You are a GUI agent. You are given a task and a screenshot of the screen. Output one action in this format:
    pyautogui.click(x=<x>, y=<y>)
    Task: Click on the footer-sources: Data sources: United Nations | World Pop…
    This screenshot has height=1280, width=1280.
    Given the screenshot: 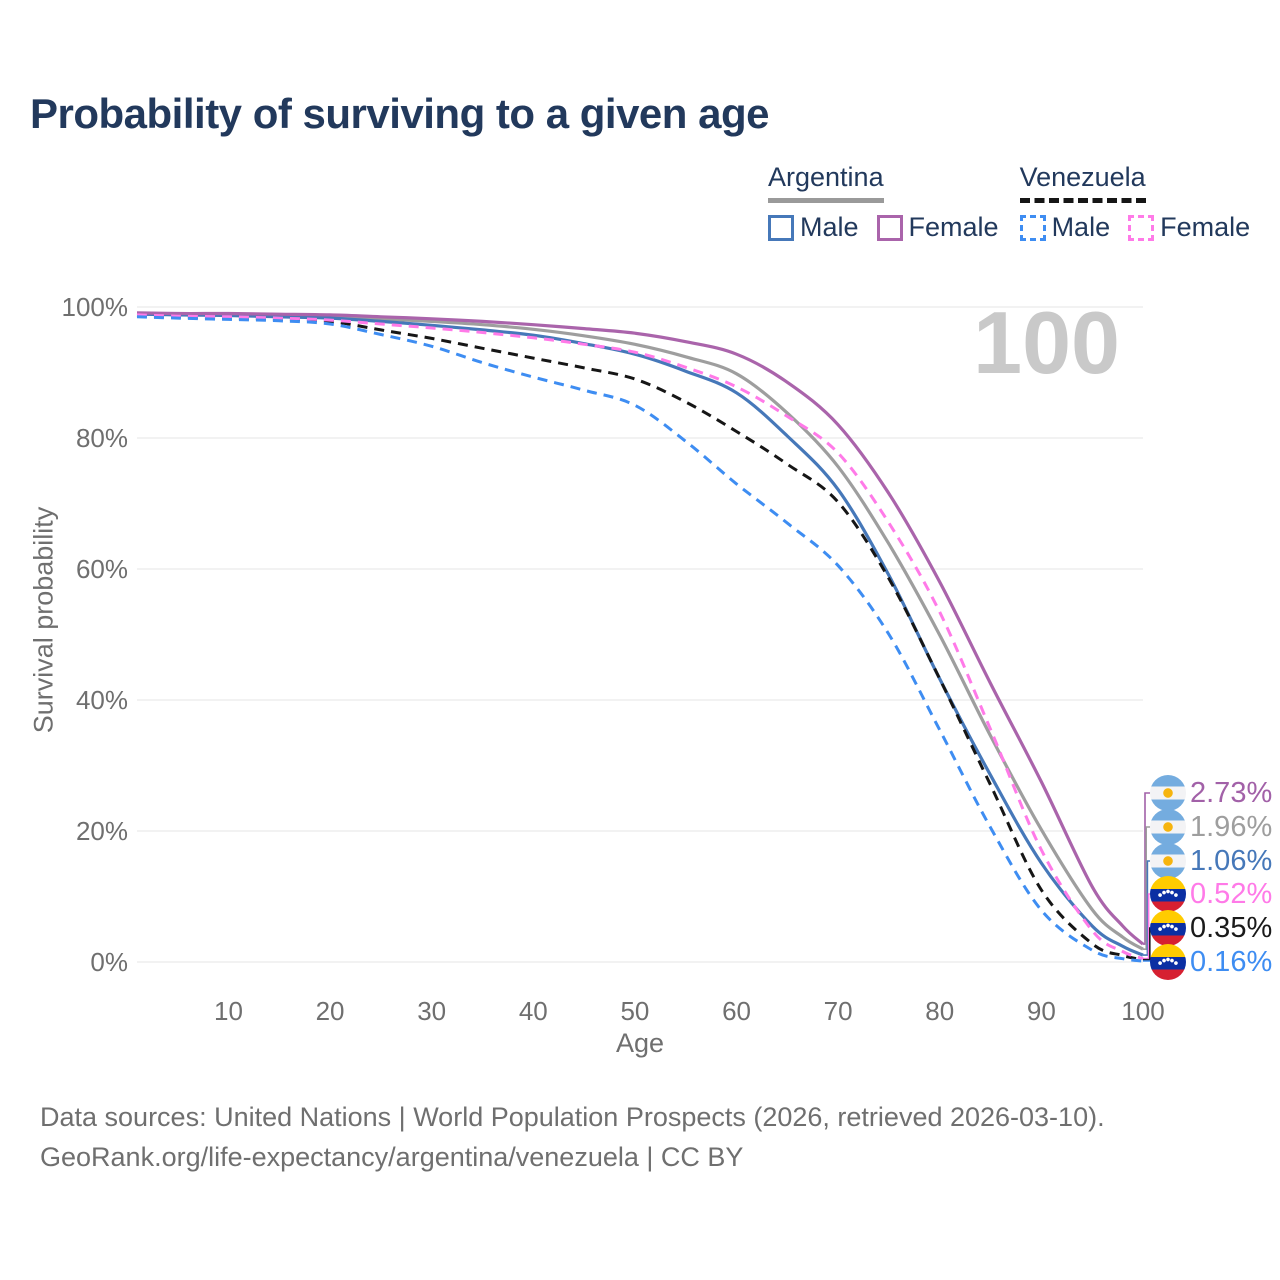 What is the action you would take?
    pyautogui.click(x=572, y=1117)
    